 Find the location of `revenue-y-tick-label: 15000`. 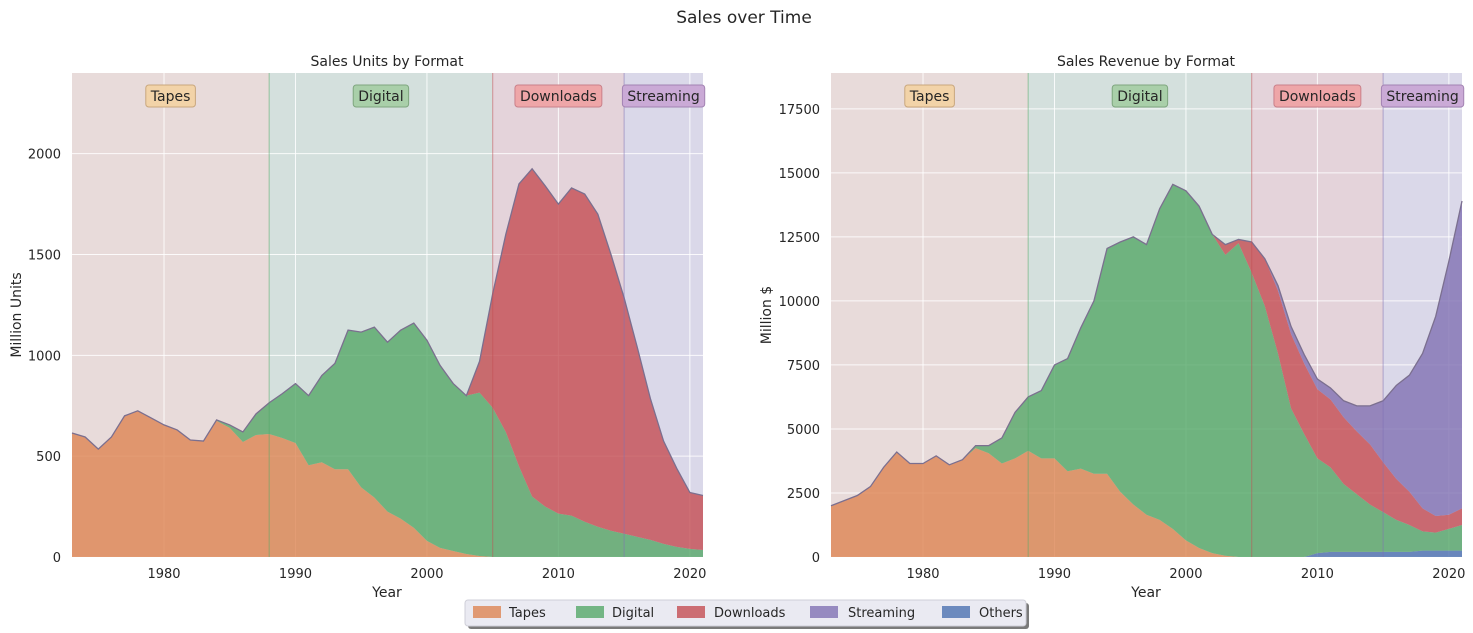

revenue-y-tick-label: 15000 is located at coordinates (799, 174).